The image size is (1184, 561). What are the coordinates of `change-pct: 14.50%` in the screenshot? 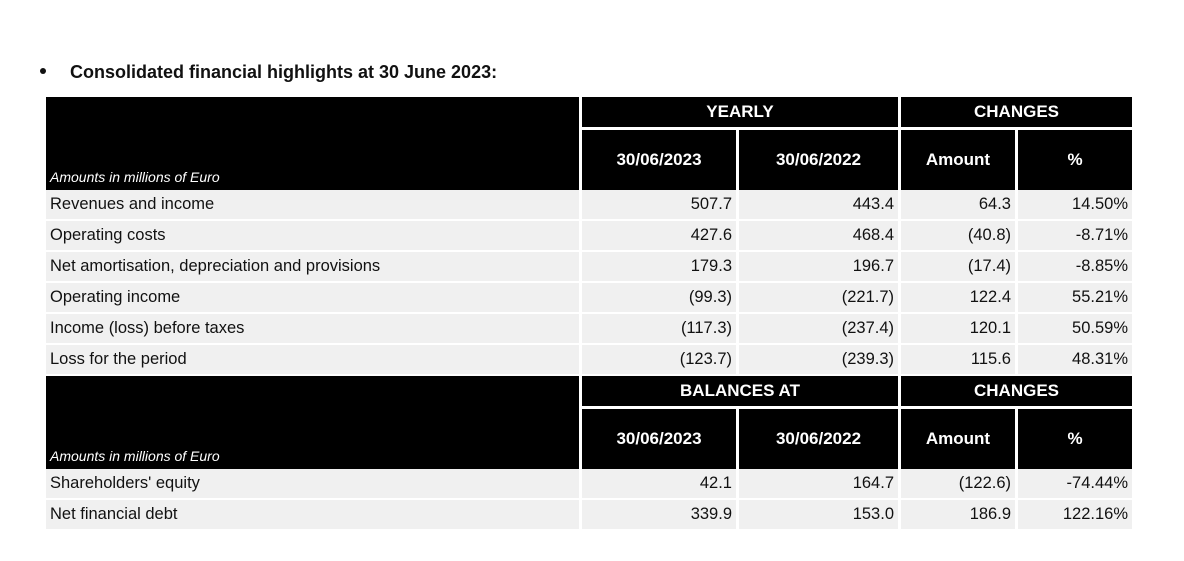 It's located at (1074, 205).